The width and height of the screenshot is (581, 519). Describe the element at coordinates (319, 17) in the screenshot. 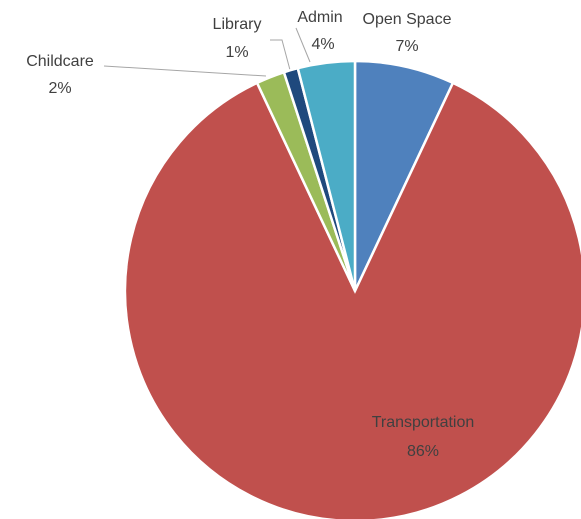

I see `slice-label: Admin` at that location.